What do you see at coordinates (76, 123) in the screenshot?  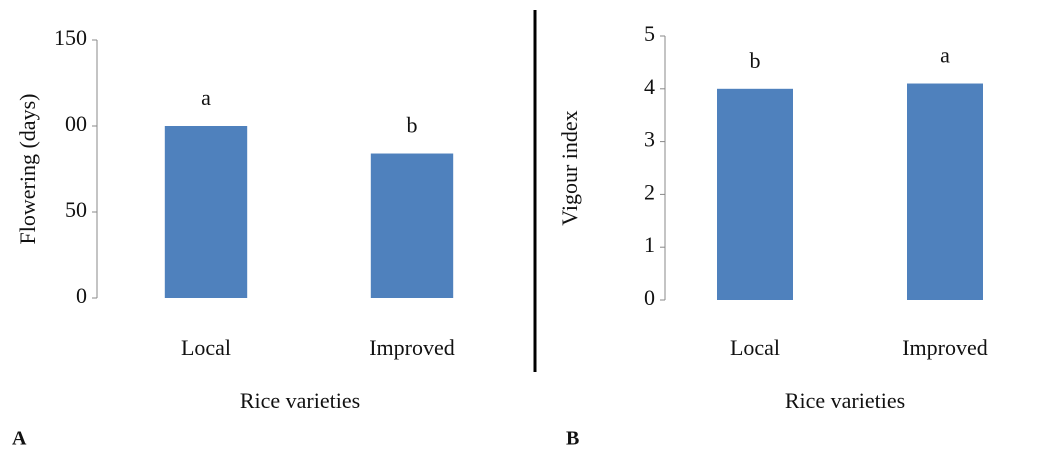 I see `y-tick-label: 00` at bounding box center [76, 123].